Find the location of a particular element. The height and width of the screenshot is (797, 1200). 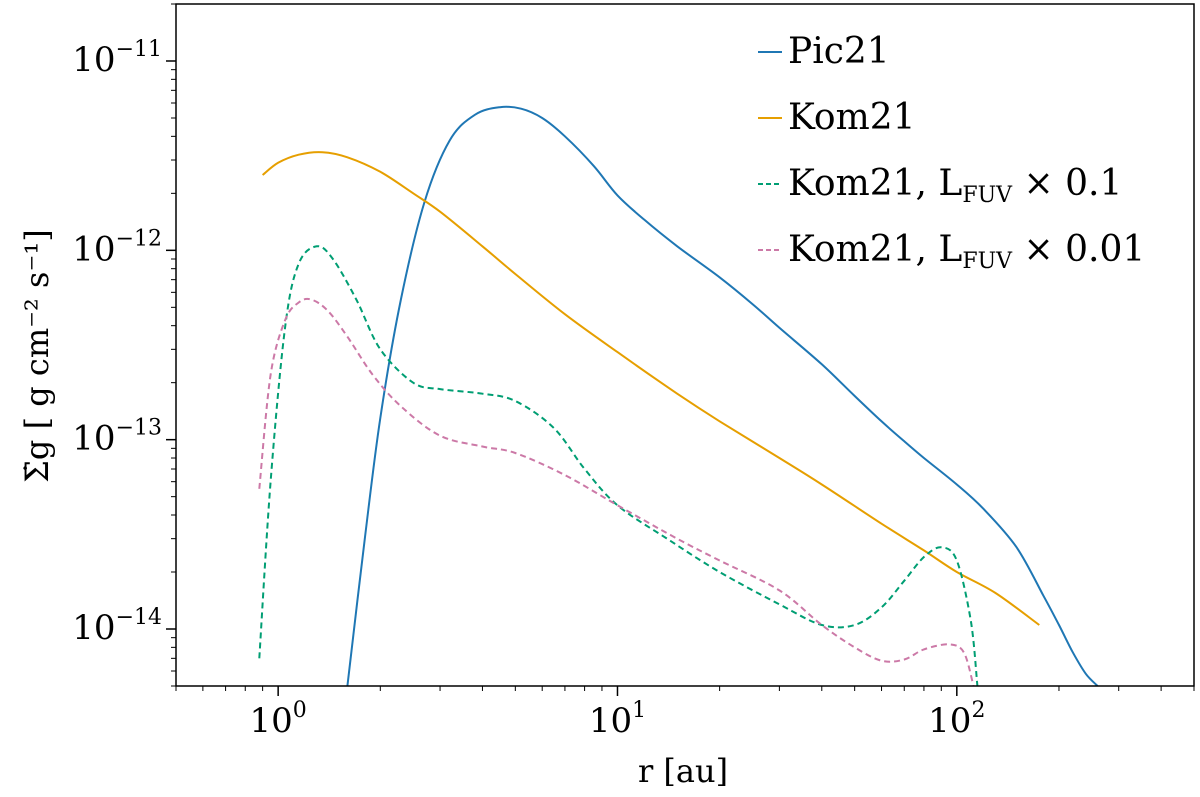

y-tick-label: 10−13 is located at coordinates (117, 437).